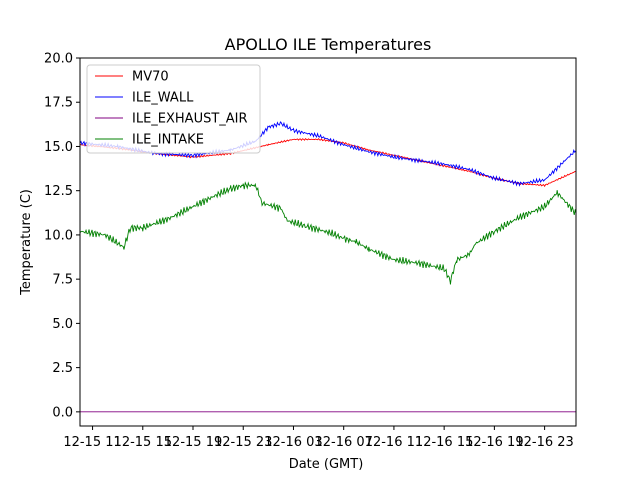 This screenshot has width=640, height=480. Describe the element at coordinates (92, 442) in the screenshot. I see `x-tick-label: 12-15 11` at that location.